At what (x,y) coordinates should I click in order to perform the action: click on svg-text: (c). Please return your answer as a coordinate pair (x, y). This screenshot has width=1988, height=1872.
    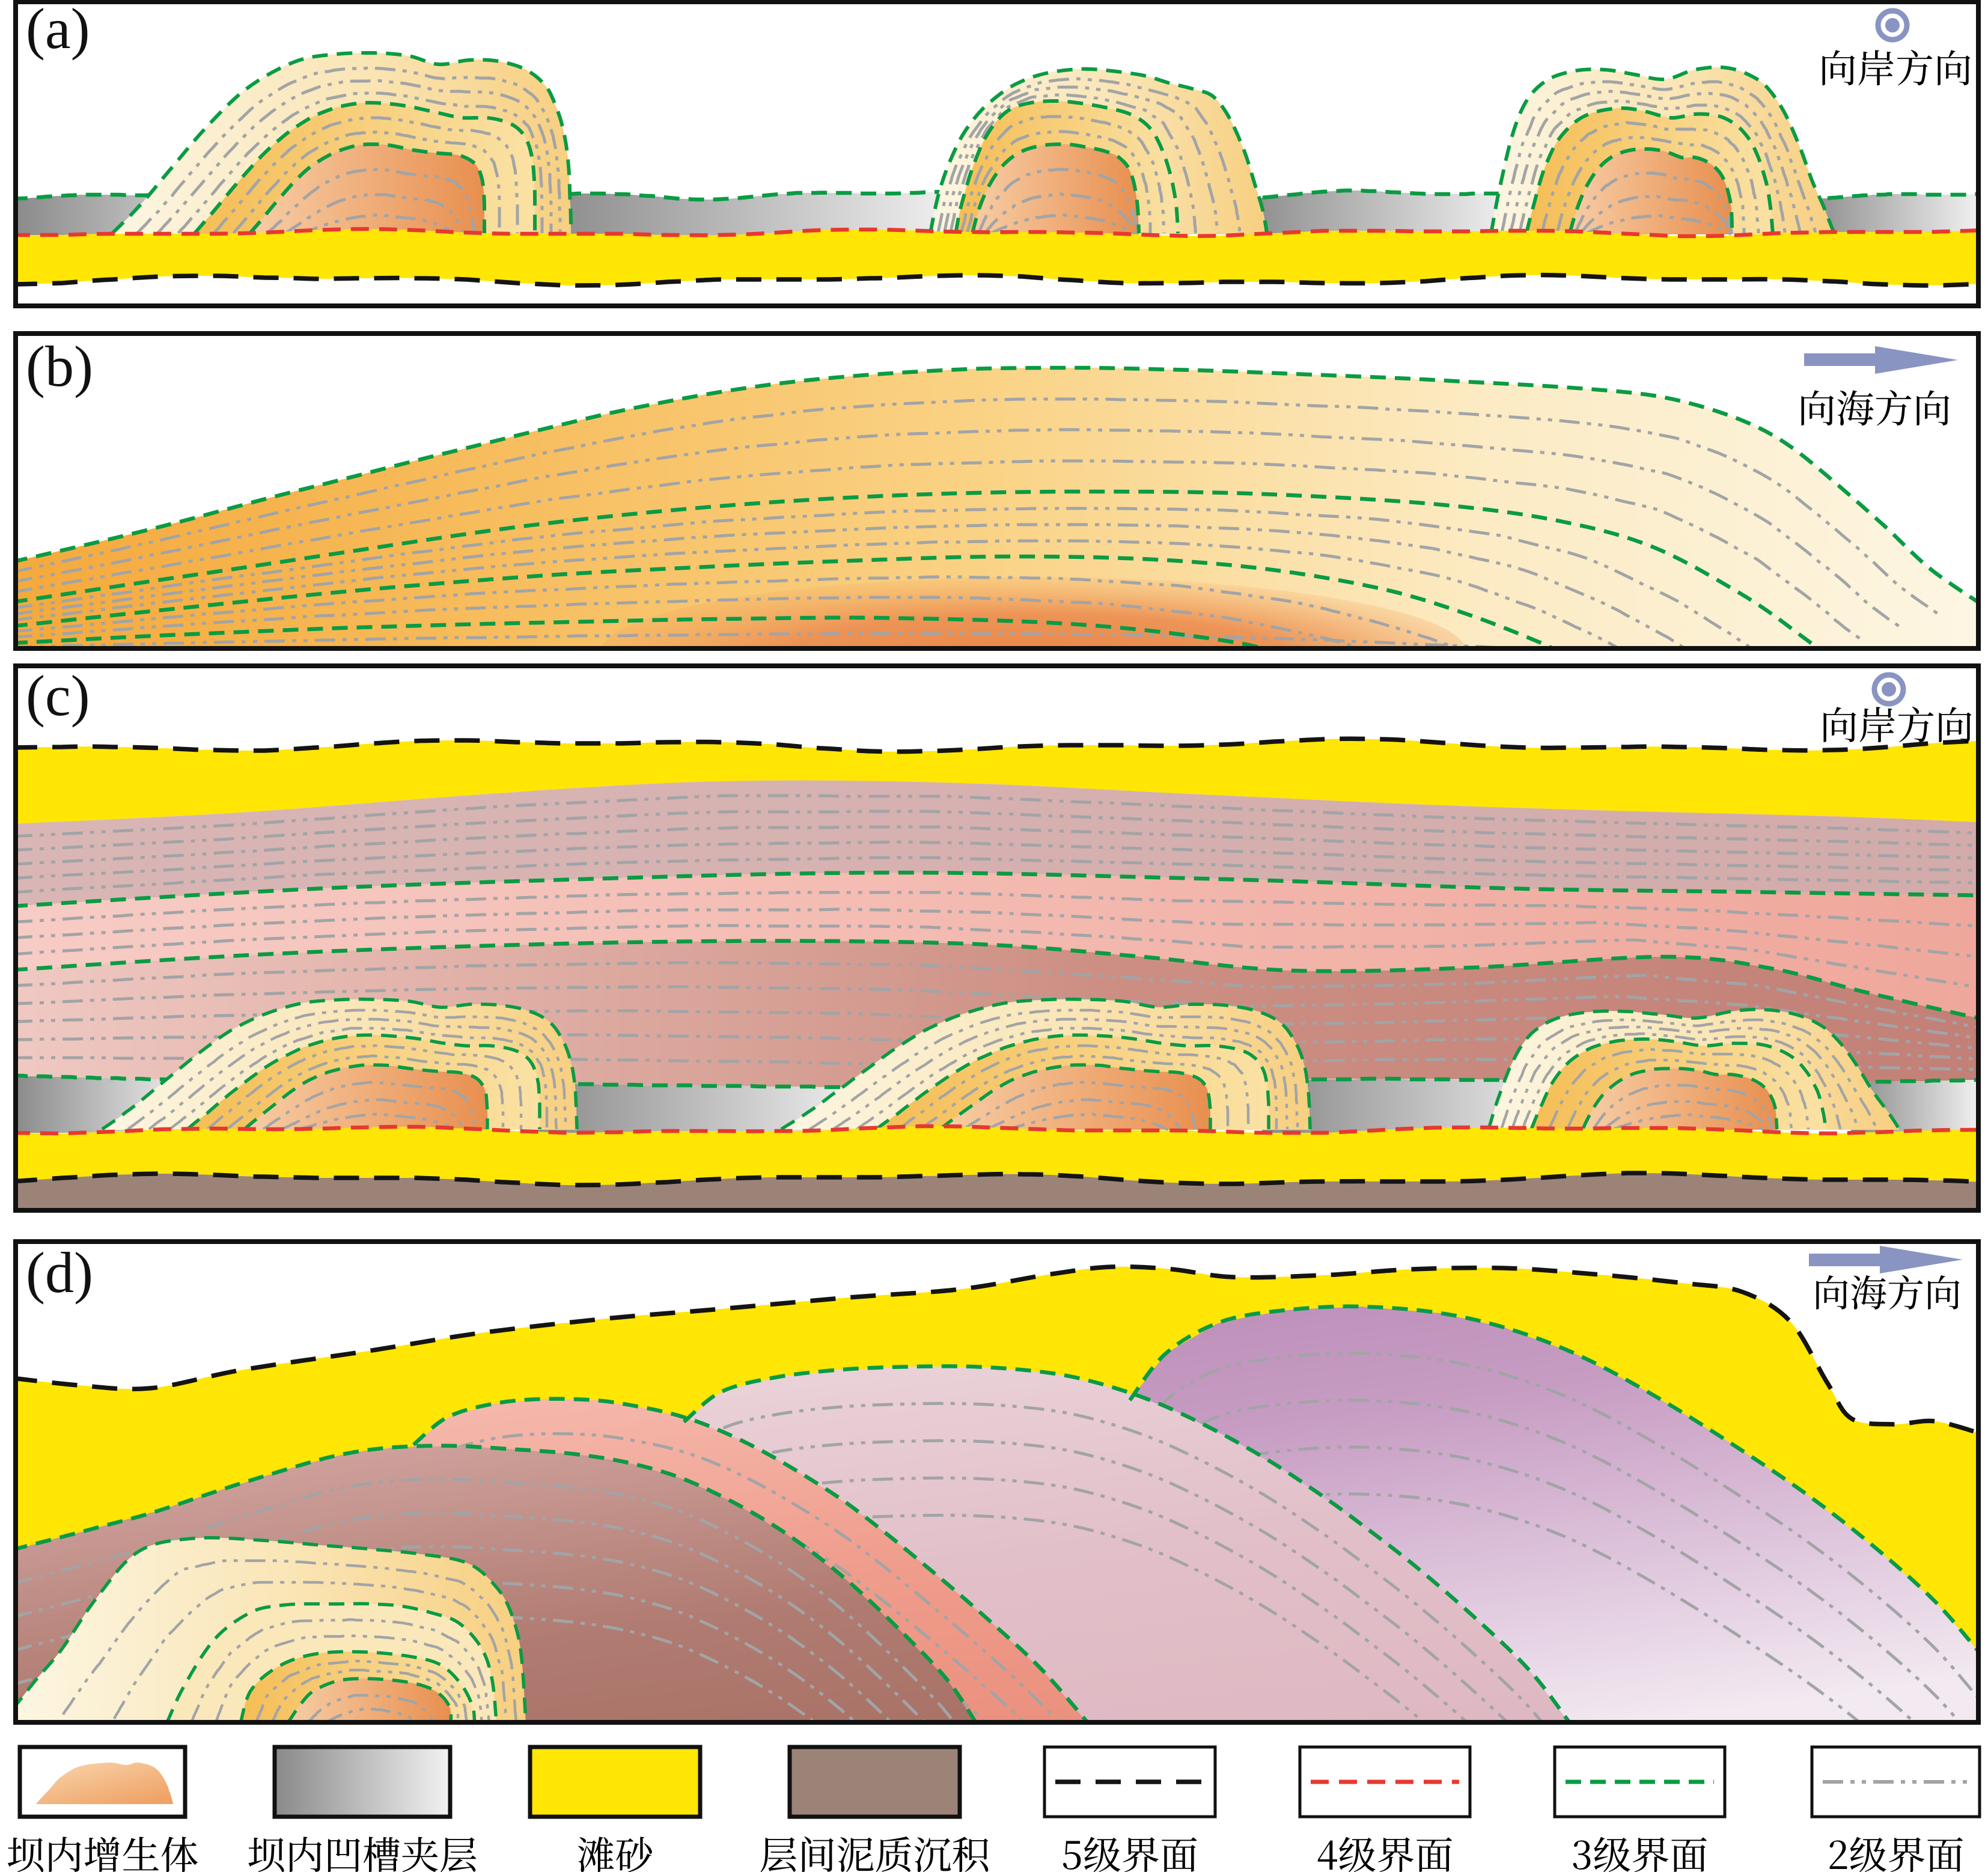
    Looking at the image, I should click on (58, 695).